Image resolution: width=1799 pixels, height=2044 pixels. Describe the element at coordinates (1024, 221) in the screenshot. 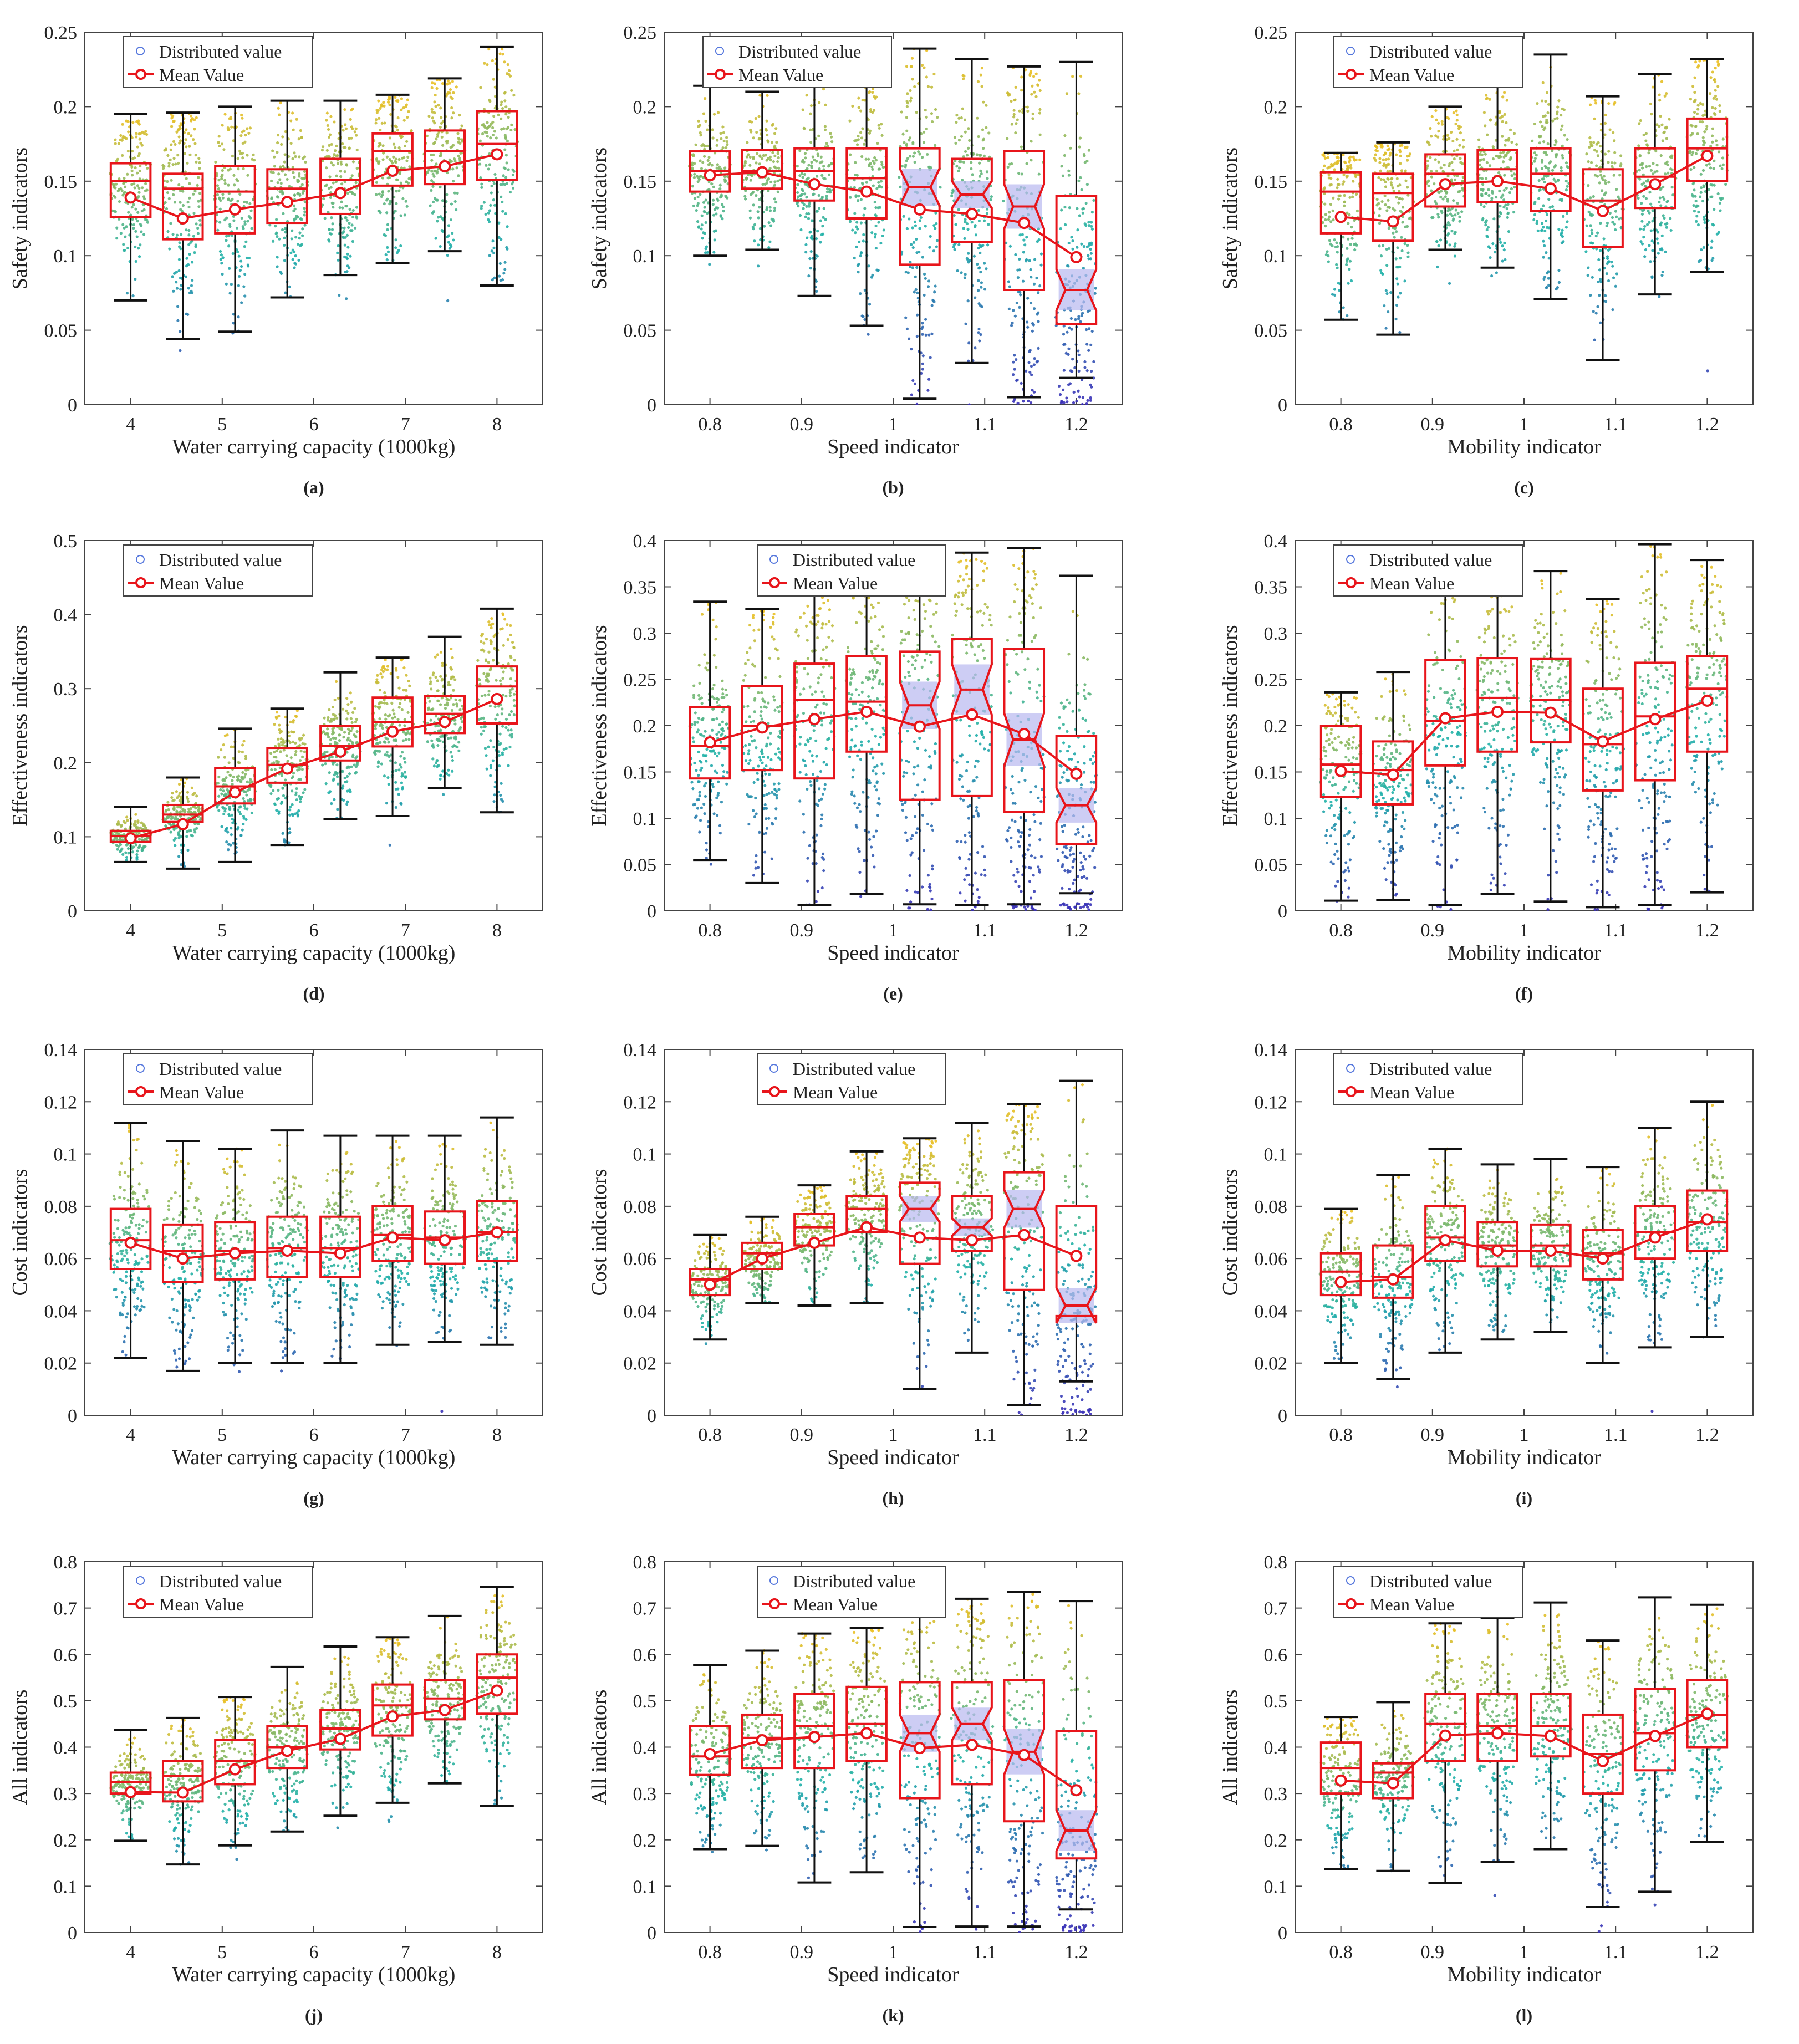

I see `box-iqr` at that location.